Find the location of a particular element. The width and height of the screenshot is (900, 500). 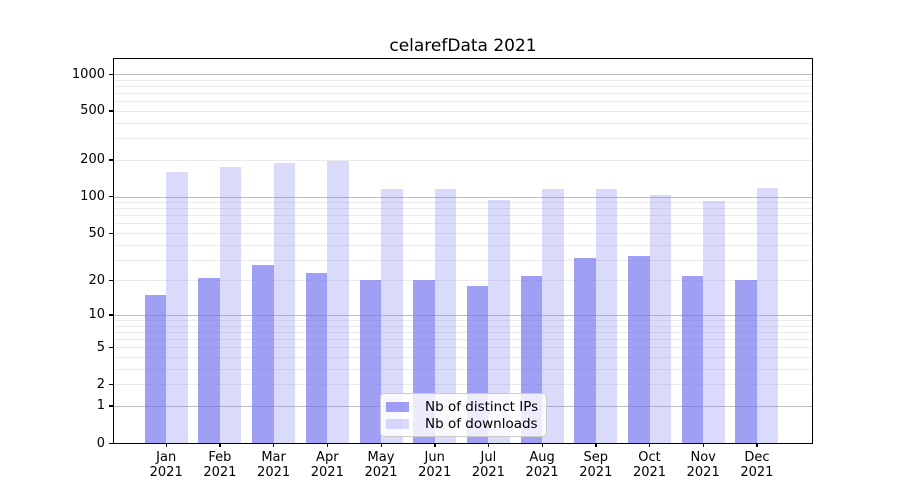

y-tick-label: 5 is located at coordinates (100, 347).